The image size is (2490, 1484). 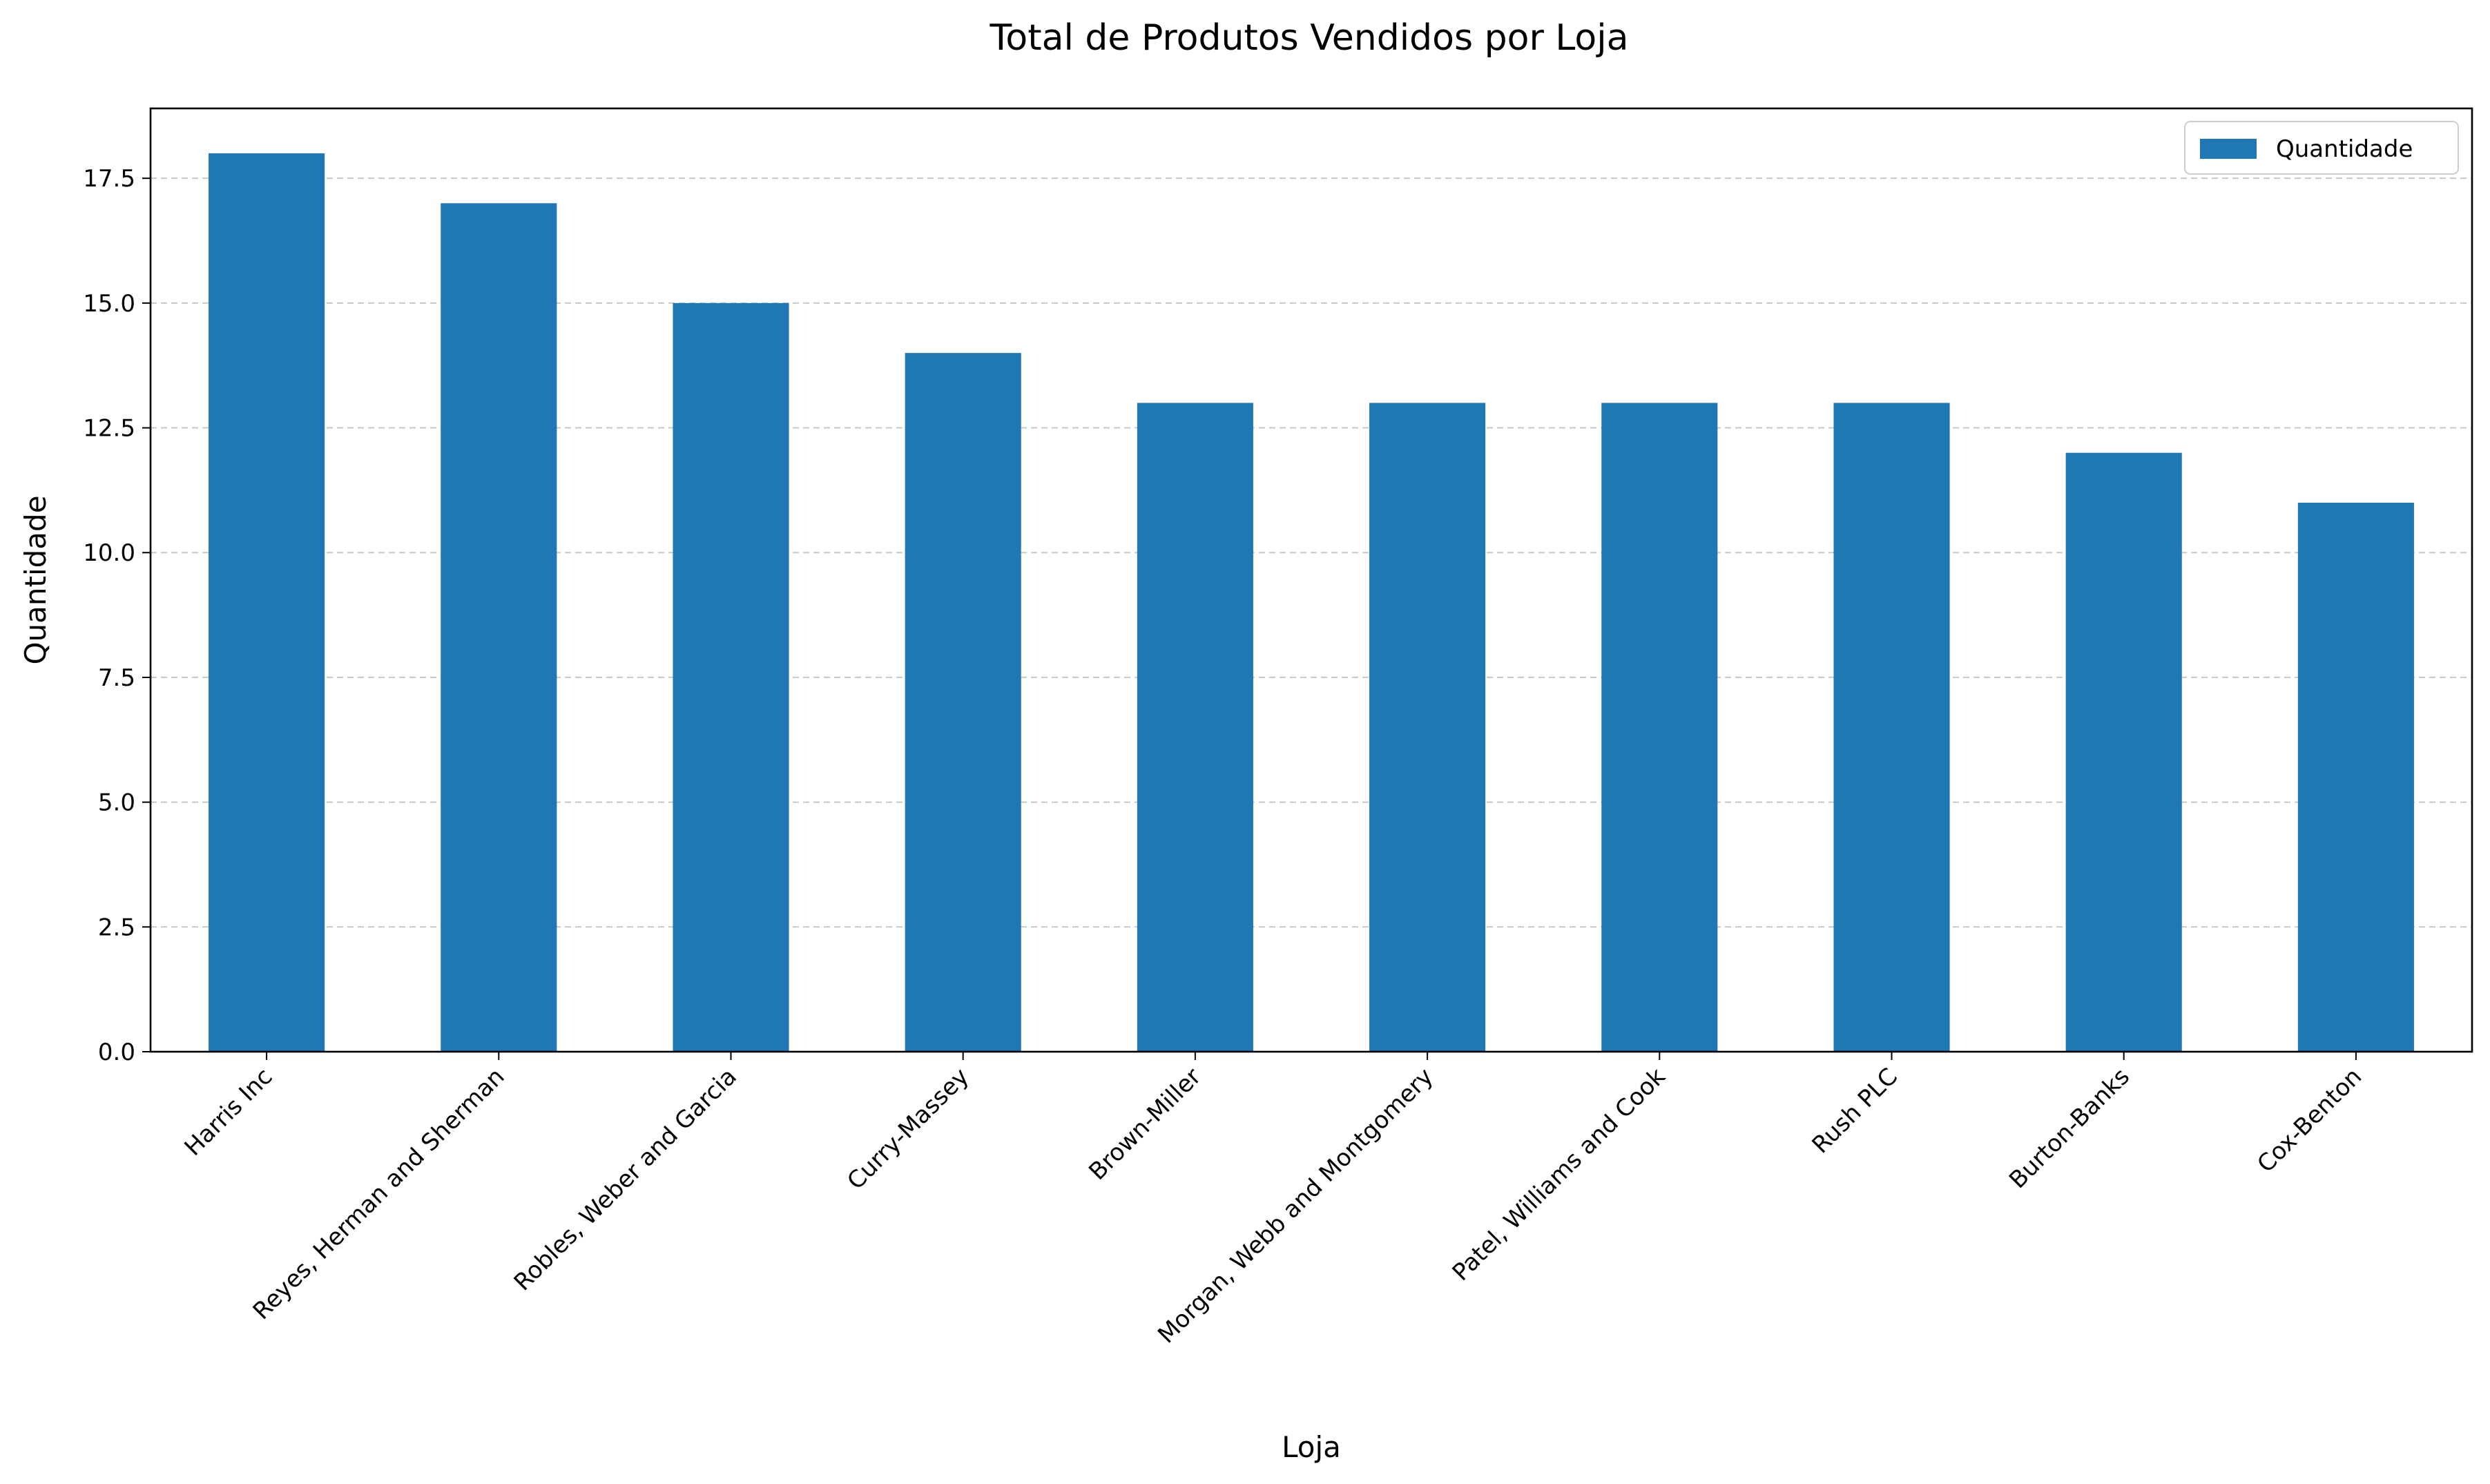 What do you see at coordinates (109, 553) in the screenshot?
I see `y-tick-label: 10.0` at bounding box center [109, 553].